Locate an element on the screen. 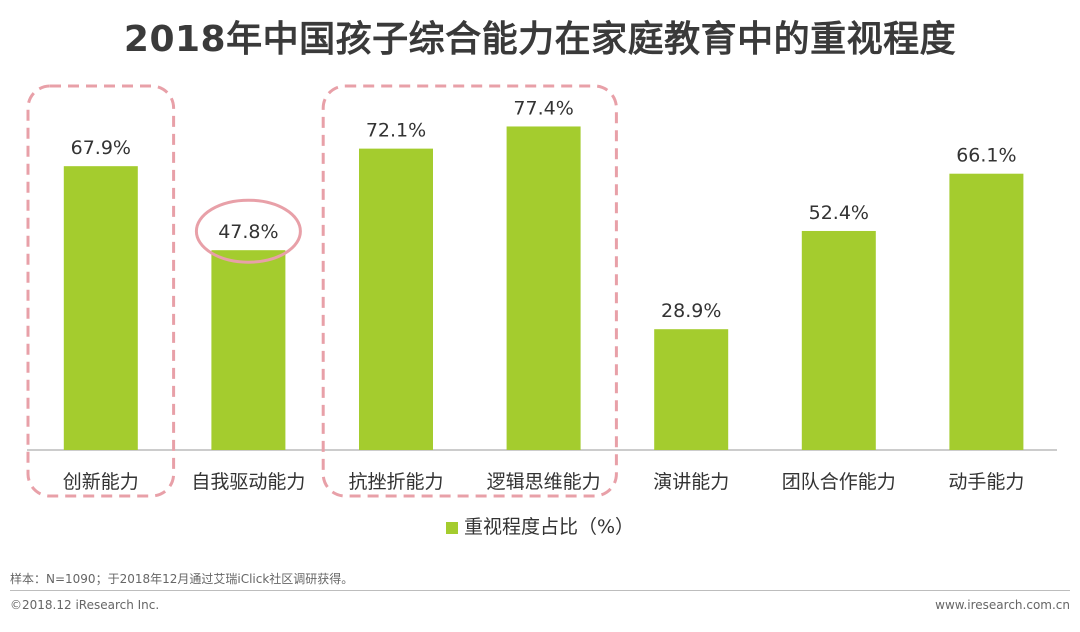 Image resolution: width=1080 pixels, height=632 pixels. highlight-circle is located at coordinates (248, 231).